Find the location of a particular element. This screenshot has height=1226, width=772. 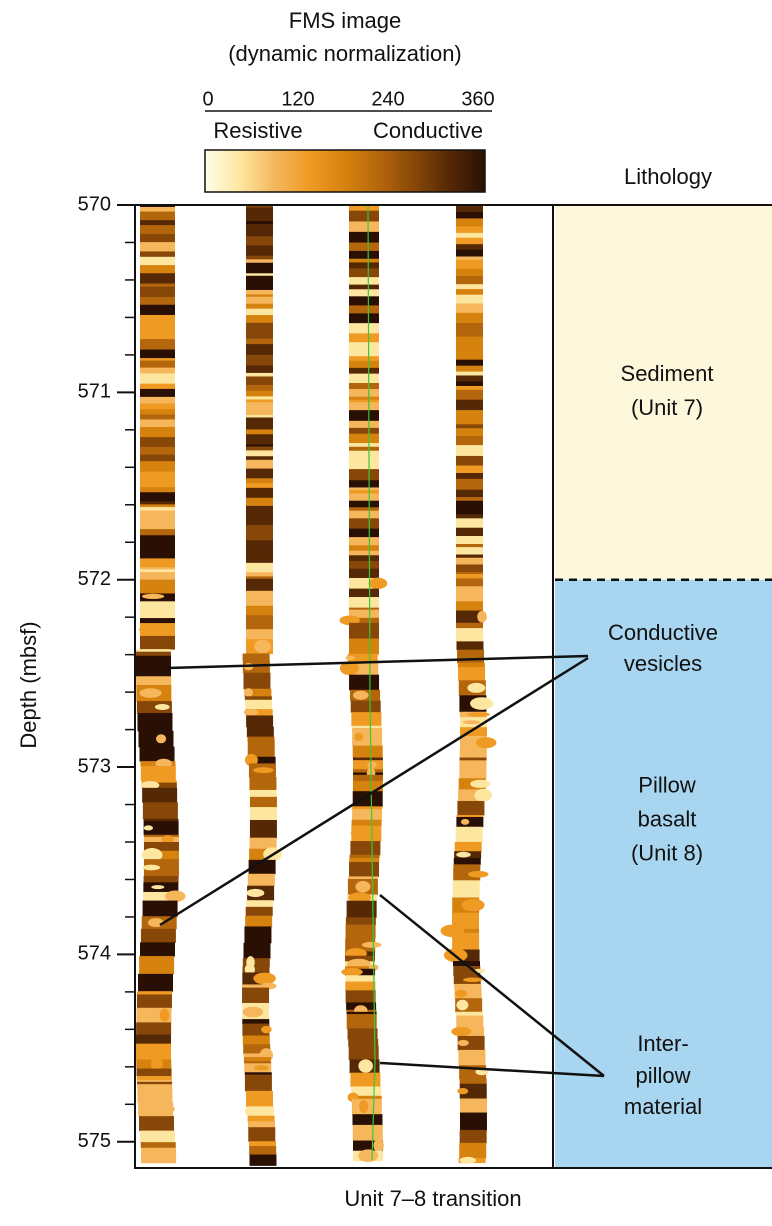

y-tick-label: 575 is located at coordinates (94, 1141).